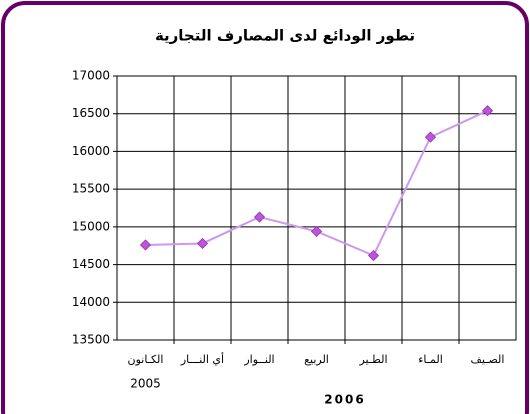 This screenshot has height=414, width=530. Describe the element at coordinates (372, 359) in the screenshot. I see `x-tick-label: الطـير` at that location.